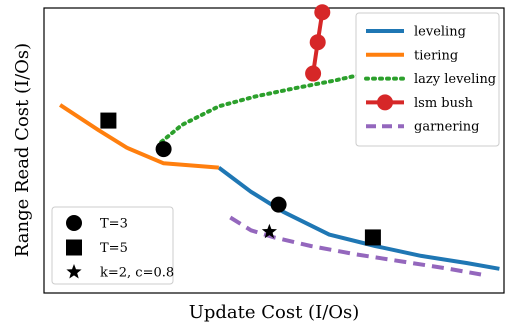 The image size is (505, 324). Describe the element at coordinates (355, 246) in the screenshot. I see `series-garnering-line` at that location.